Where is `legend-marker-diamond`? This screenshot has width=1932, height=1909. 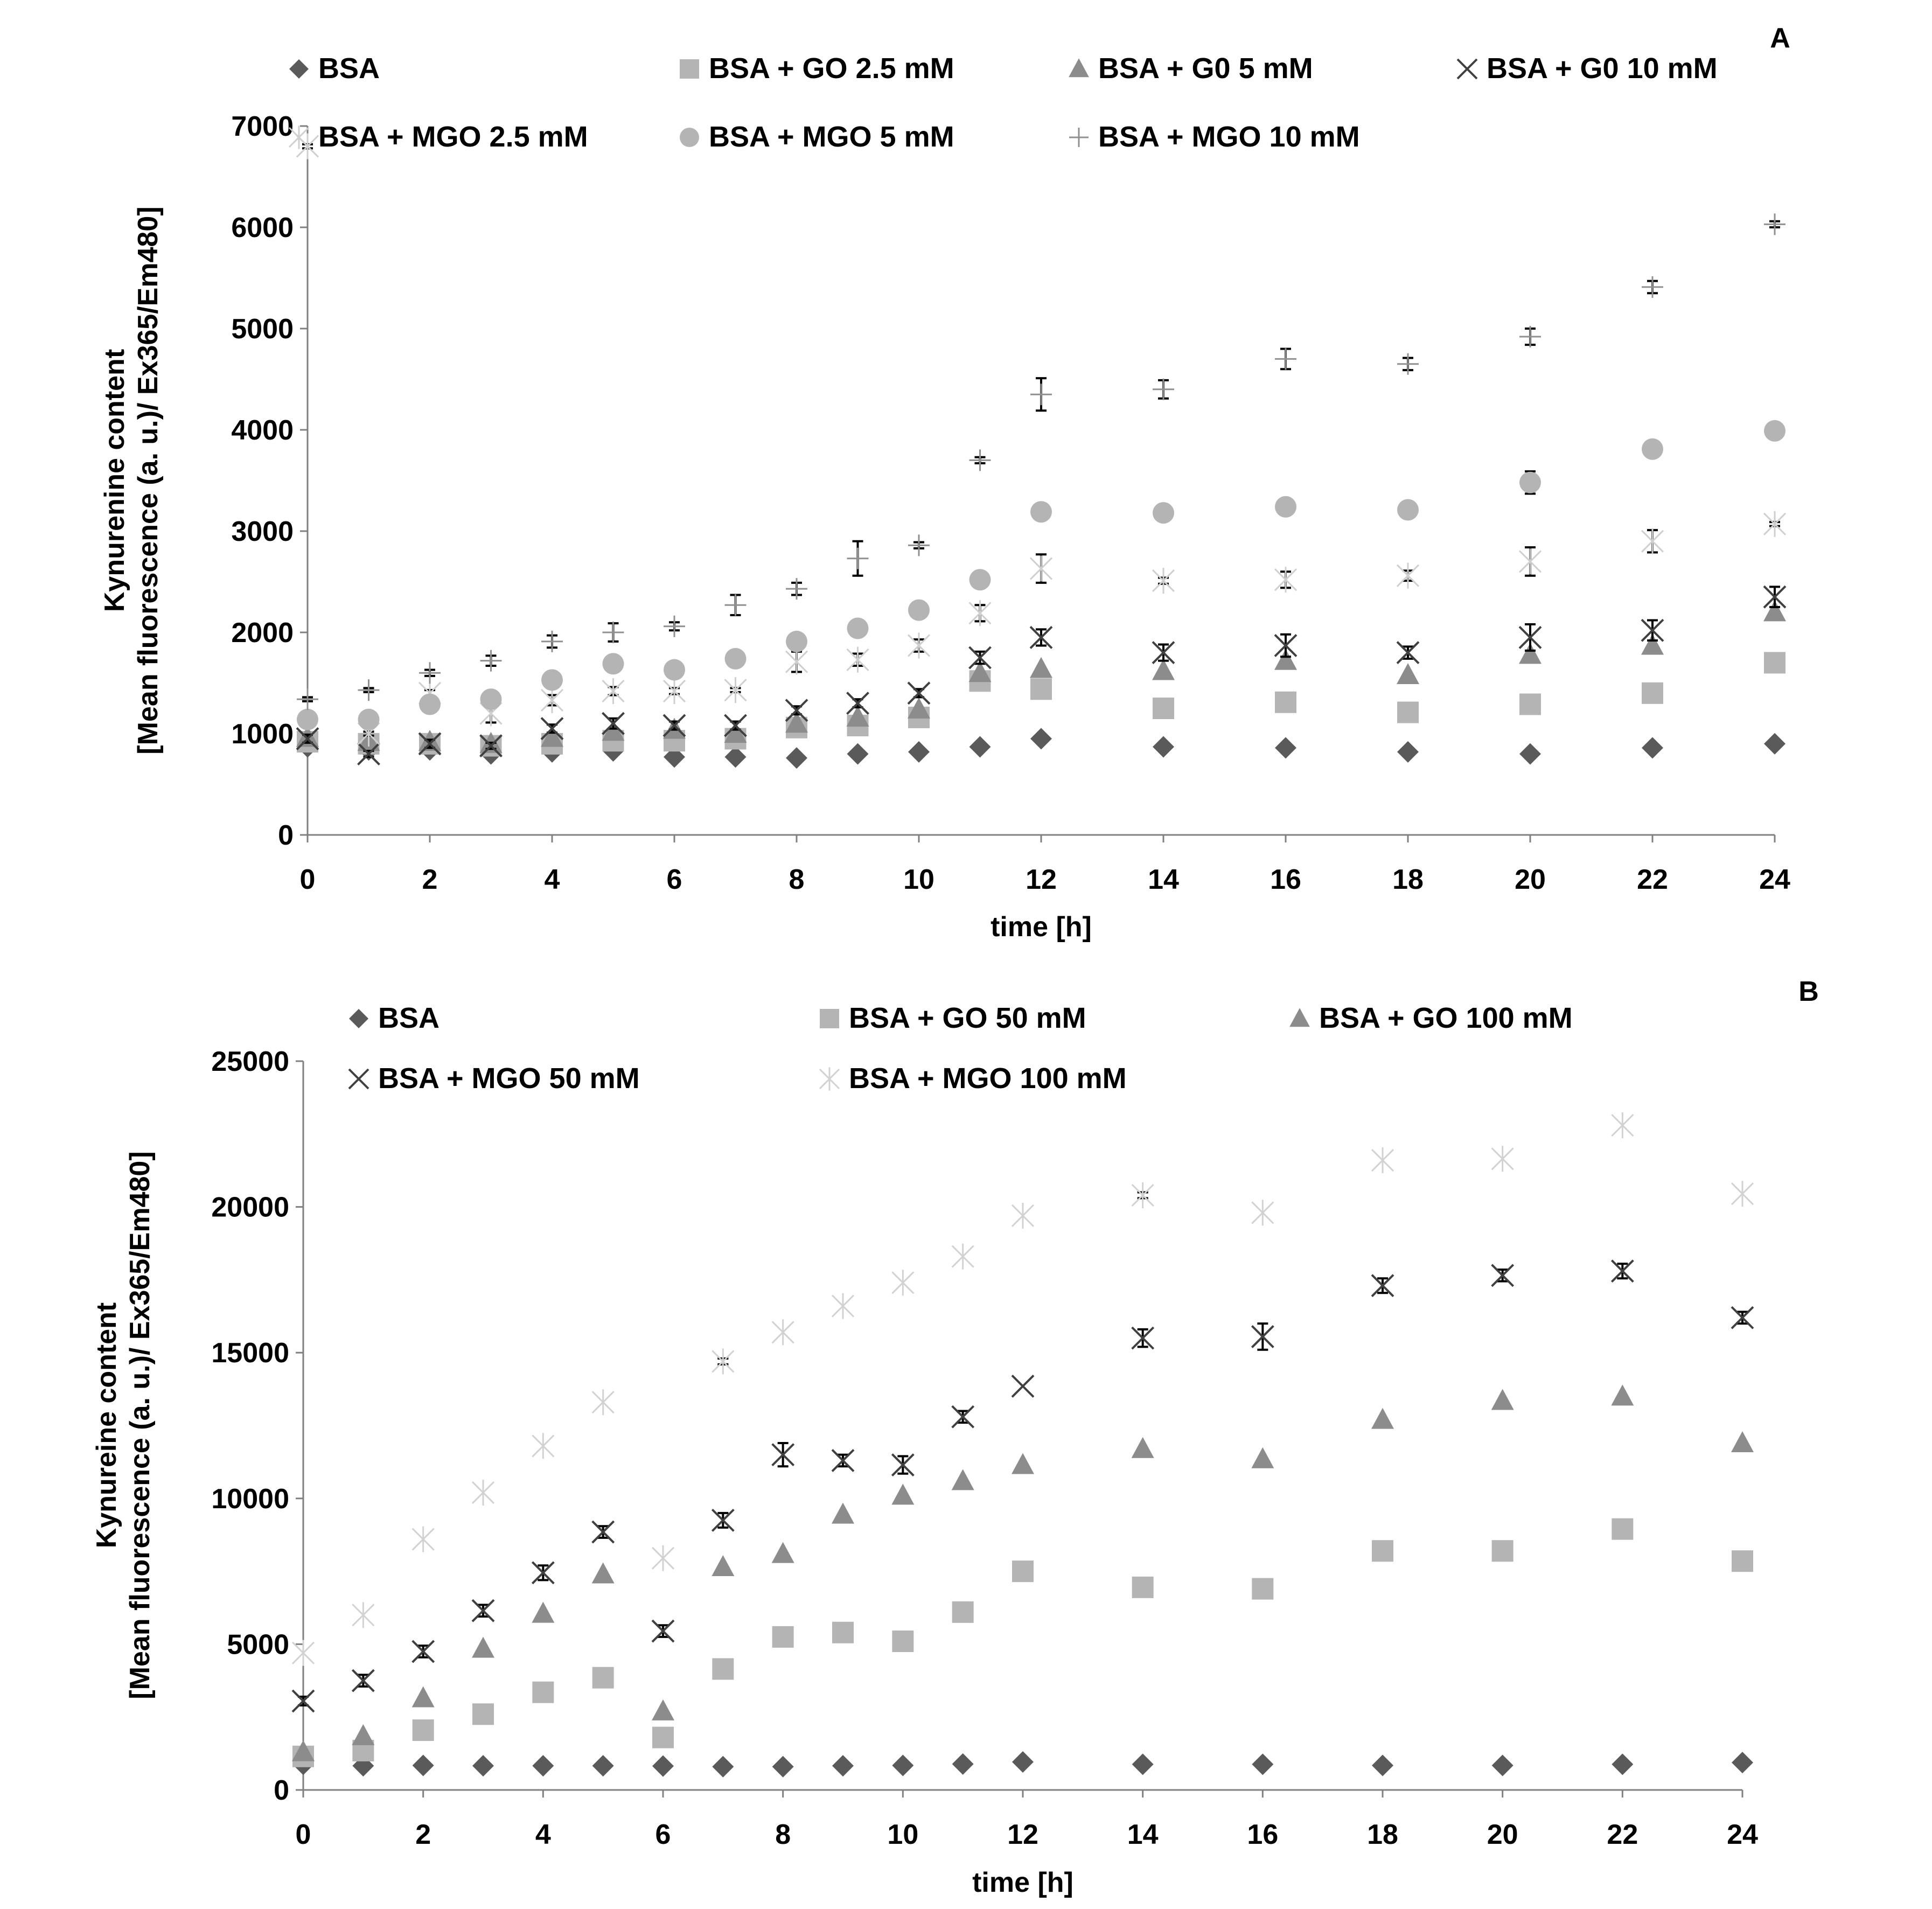 legend-marker-diamond is located at coordinates (299, 69).